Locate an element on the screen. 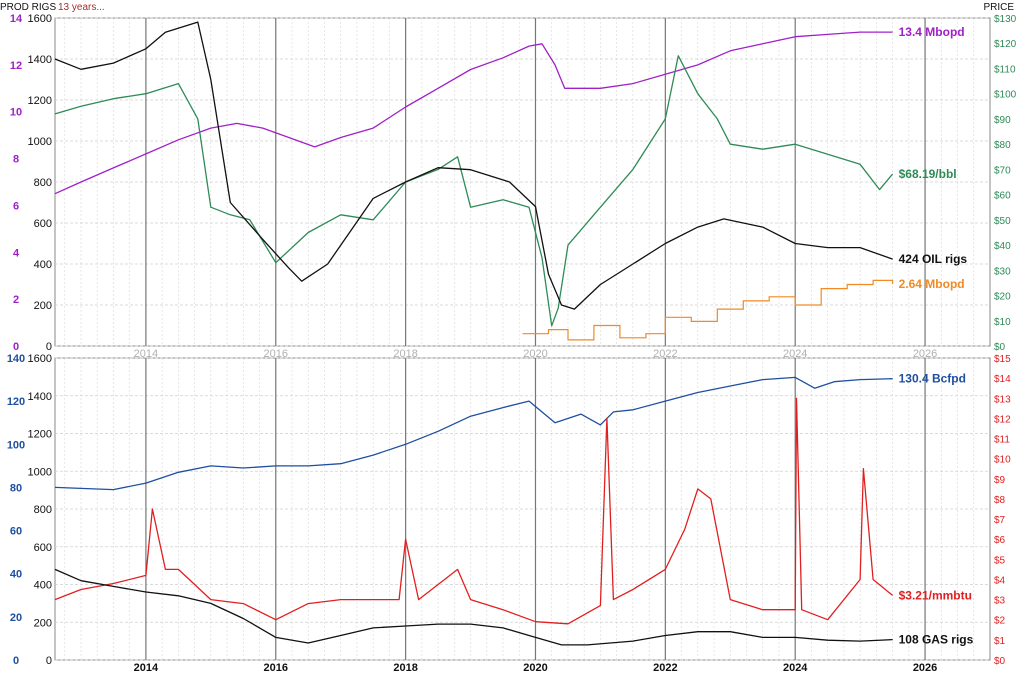  y-tick-prod: 4 is located at coordinates (16, 253).